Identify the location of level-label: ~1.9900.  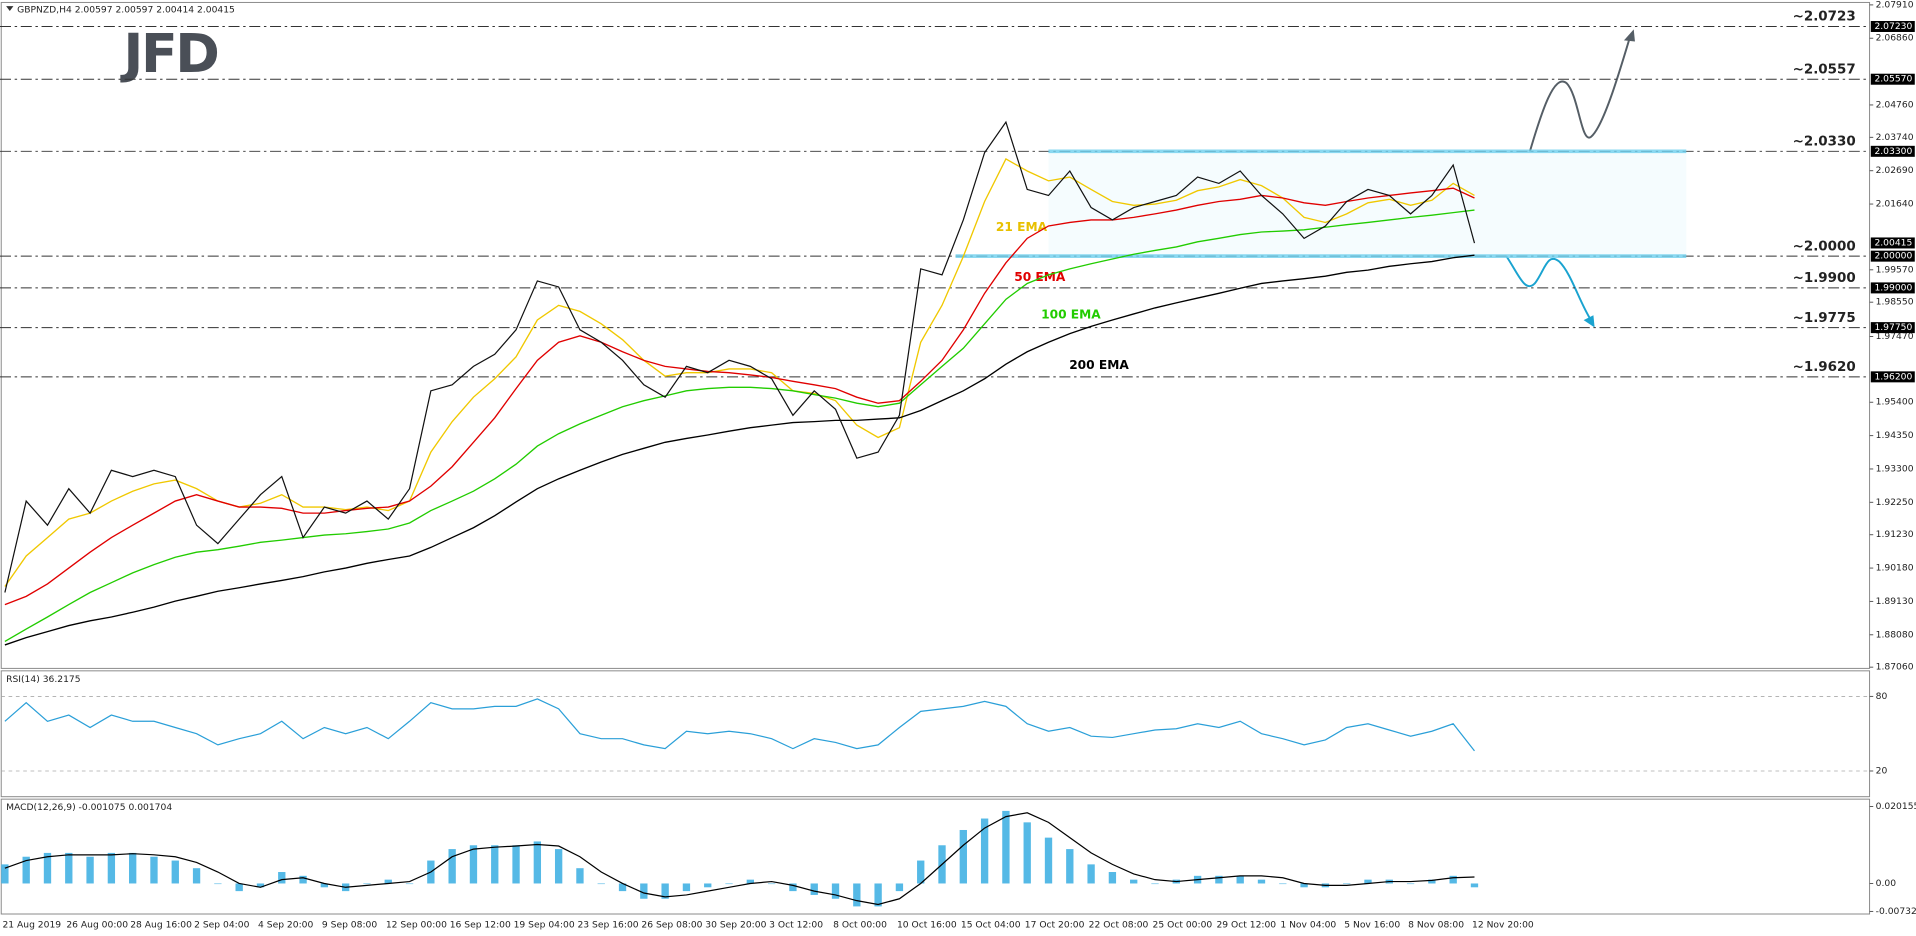
(1824, 278).